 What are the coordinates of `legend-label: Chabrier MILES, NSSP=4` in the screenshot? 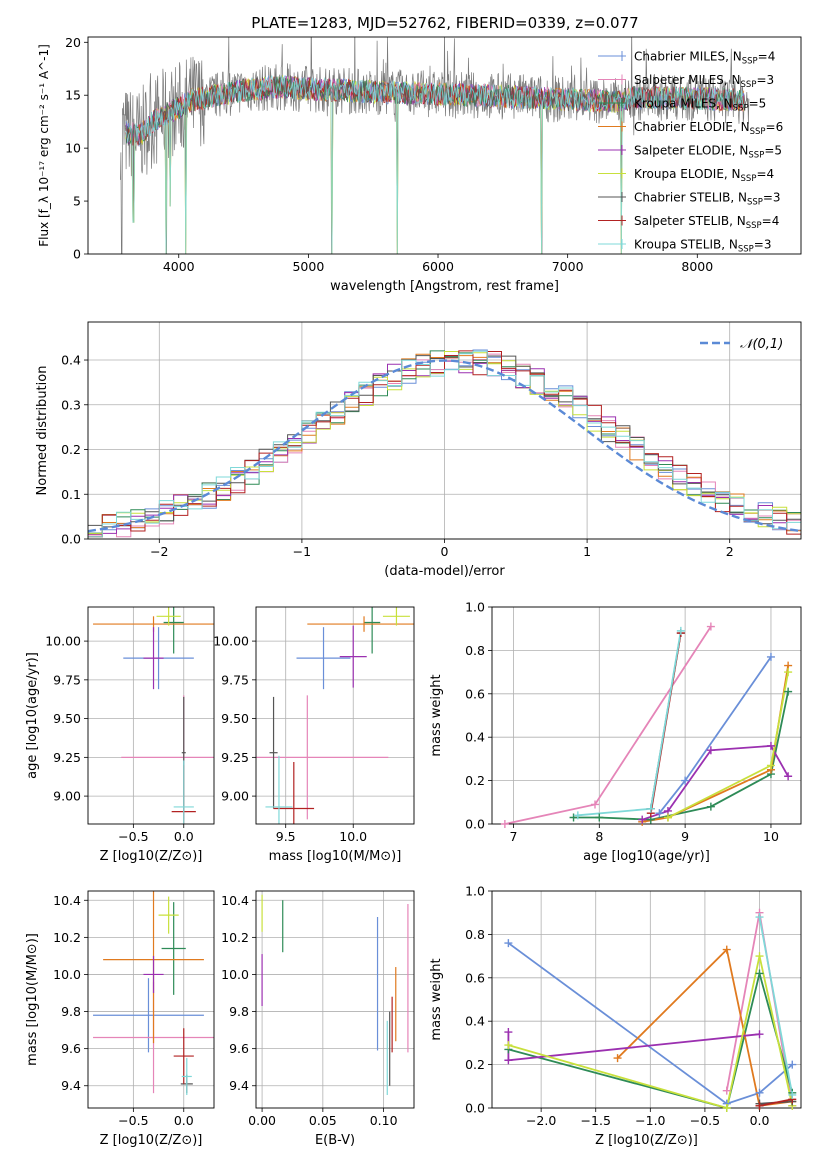 It's located at (704, 58).